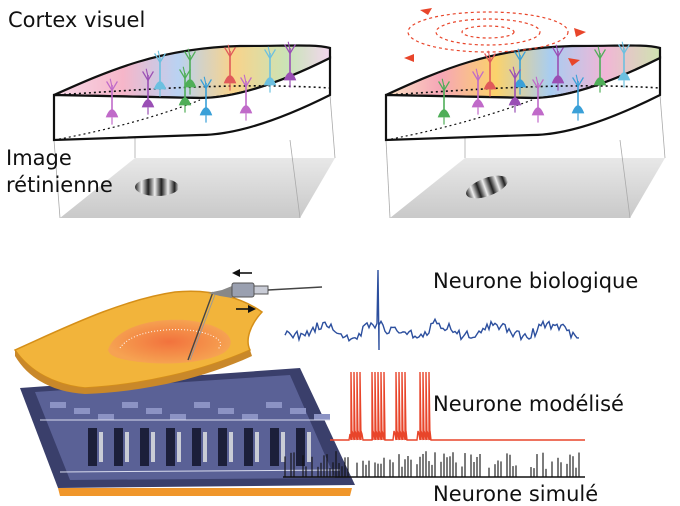  I want to click on arrow-left-icon, so click(242, 273).